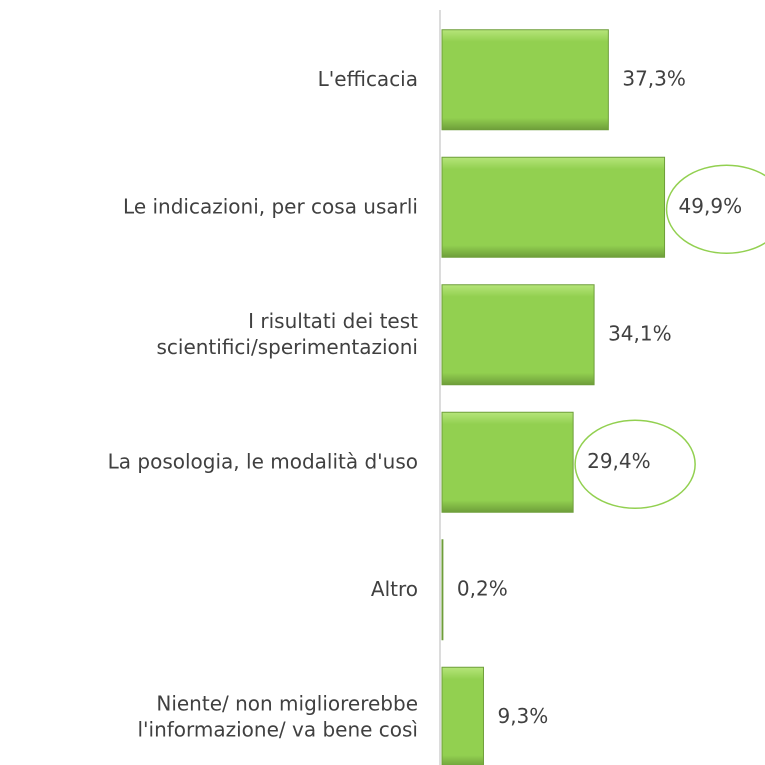 The height and width of the screenshot is (765, 765). What do you see at coordinates (640, 333) in the screenshot?
I see `value-label: 34,1%` at bounding box center [640, 333].